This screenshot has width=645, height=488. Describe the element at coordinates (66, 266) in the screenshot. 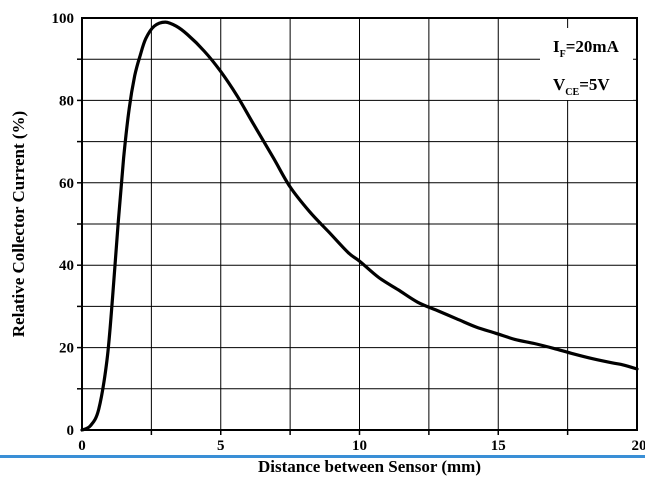

I see `y-tick-label: 40` at that location.